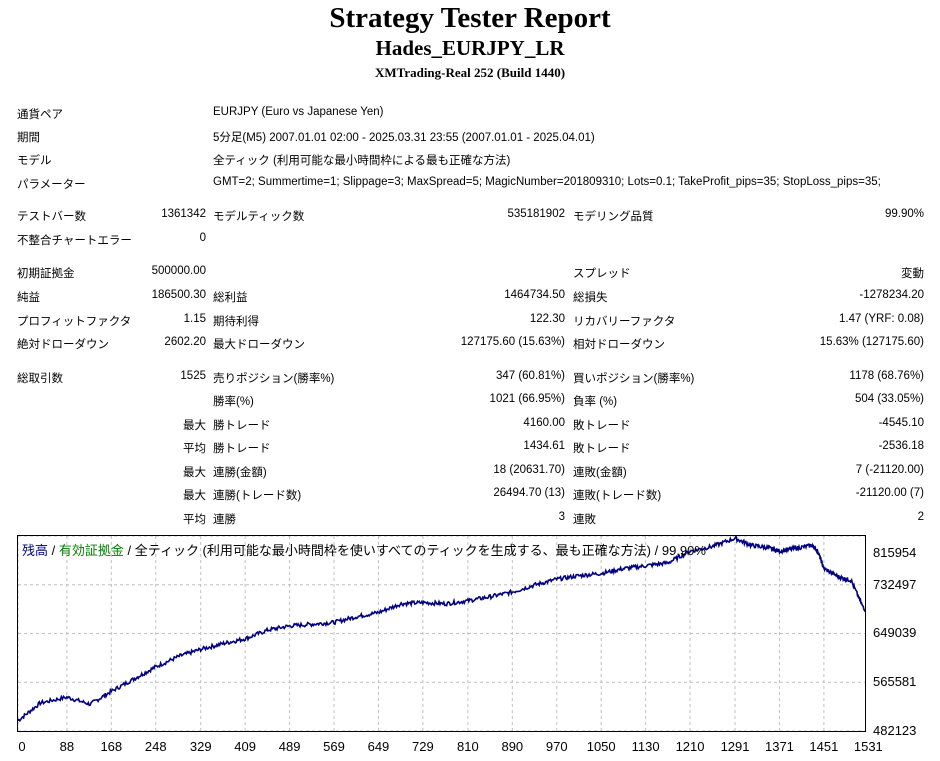 This screenshot has width=940, height=761. I want to click on y-tick-label: 565581, so click(895, 682).